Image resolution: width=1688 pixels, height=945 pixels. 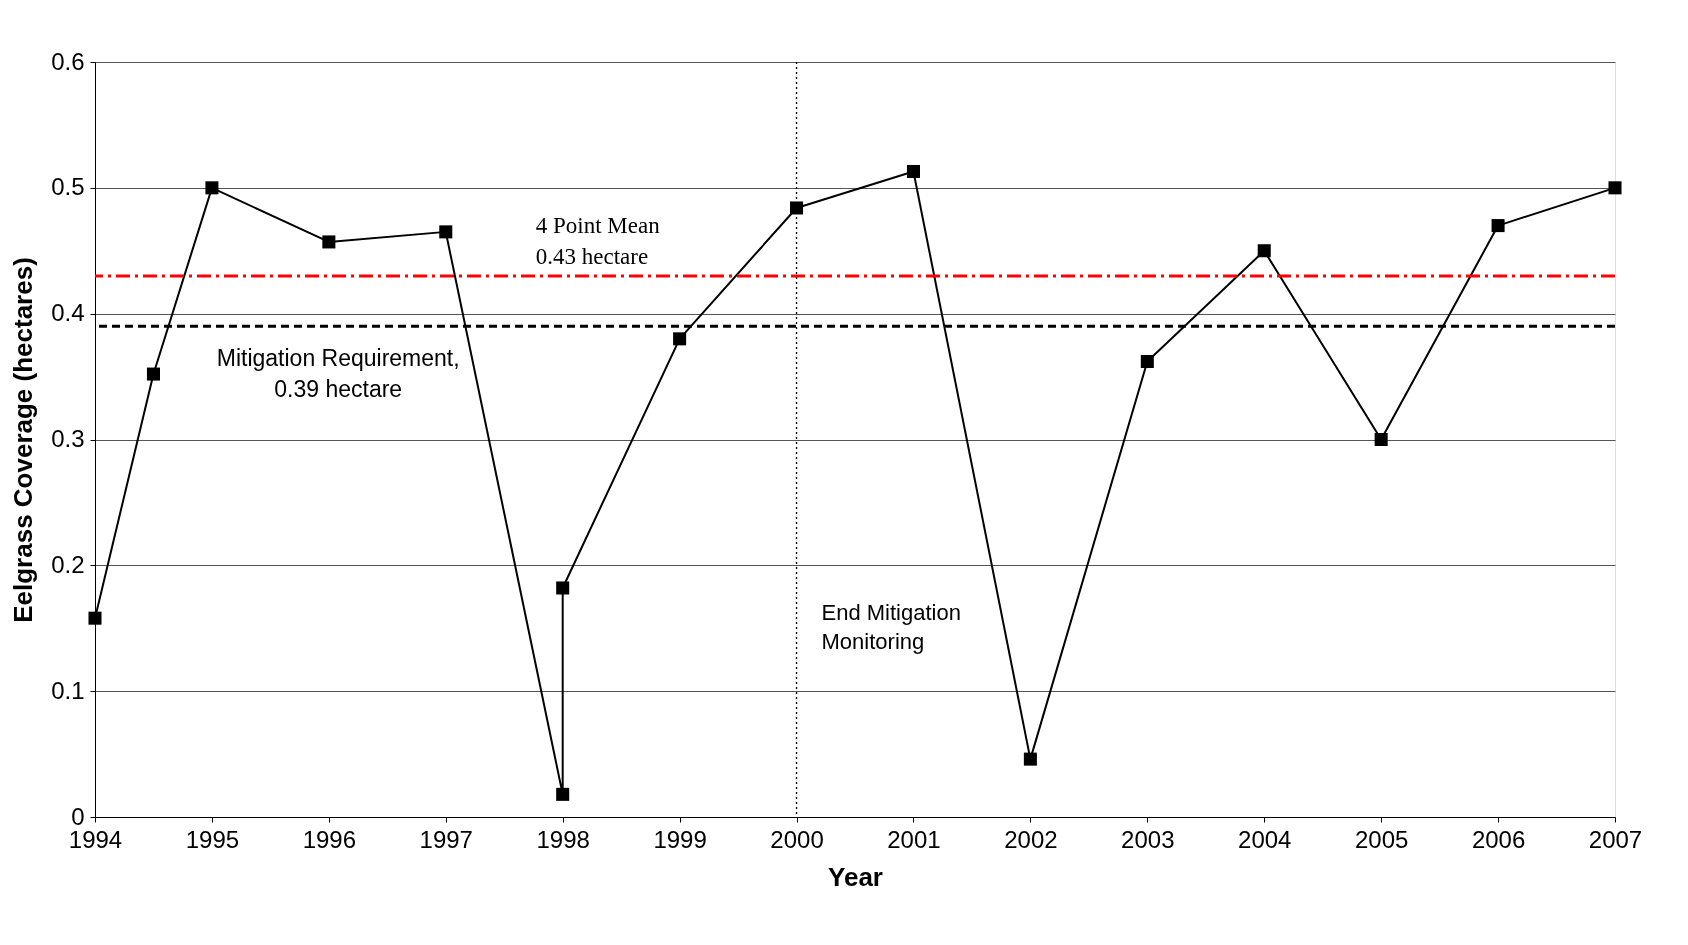 What do you see at coordinates (1031, 839) in the screenshot?
I see `x-tick-label: 2002` at bounding box center [1031, 839].